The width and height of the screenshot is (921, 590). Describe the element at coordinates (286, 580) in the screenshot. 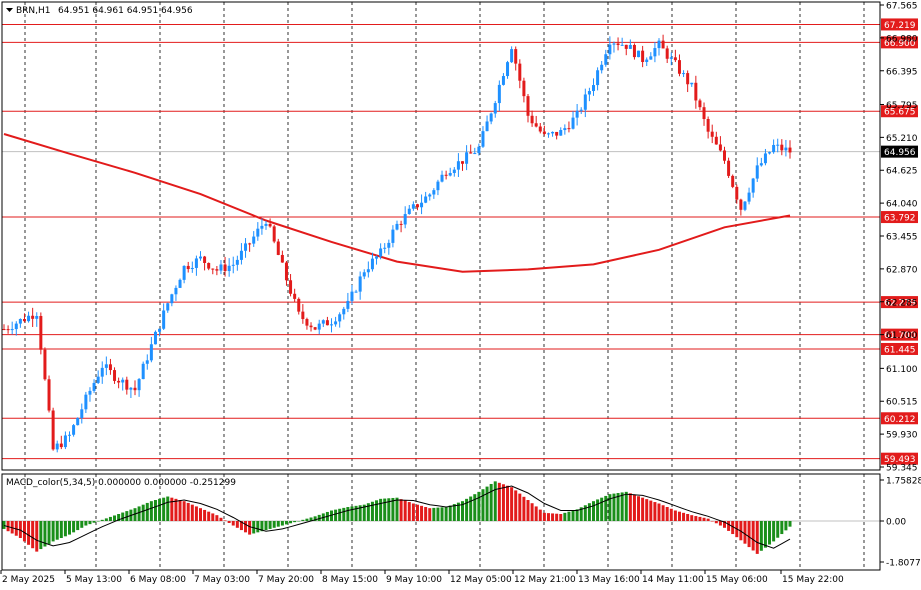

I see `x-tick-label: 7 May 20:00` at that location.